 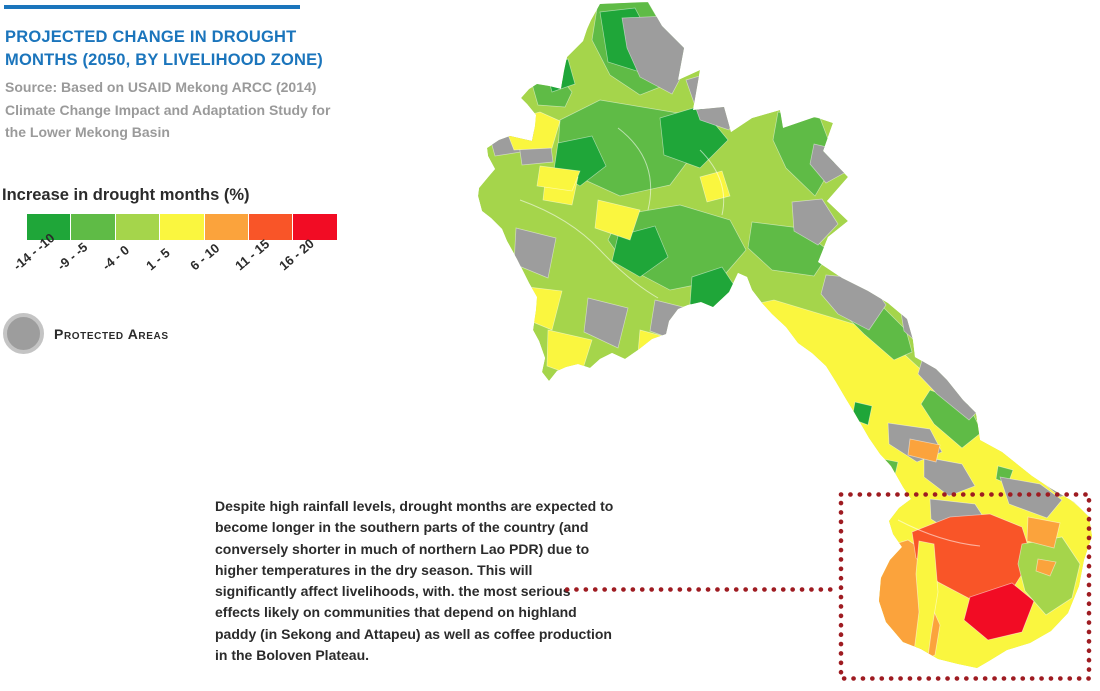 What do you see at coordinates (1046, 567) in the screenshot?
I see `zone-patch-orange-cell` at bounding box center [1046, 567].